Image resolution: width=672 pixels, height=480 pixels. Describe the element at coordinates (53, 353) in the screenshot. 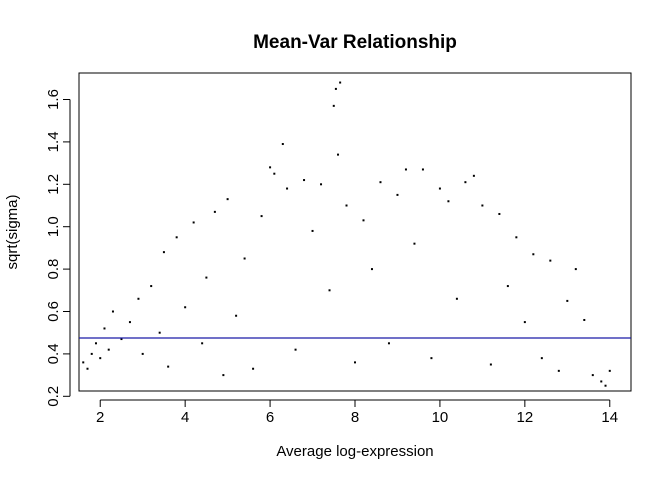

I see `y-tick-label: 0.4` at that location.